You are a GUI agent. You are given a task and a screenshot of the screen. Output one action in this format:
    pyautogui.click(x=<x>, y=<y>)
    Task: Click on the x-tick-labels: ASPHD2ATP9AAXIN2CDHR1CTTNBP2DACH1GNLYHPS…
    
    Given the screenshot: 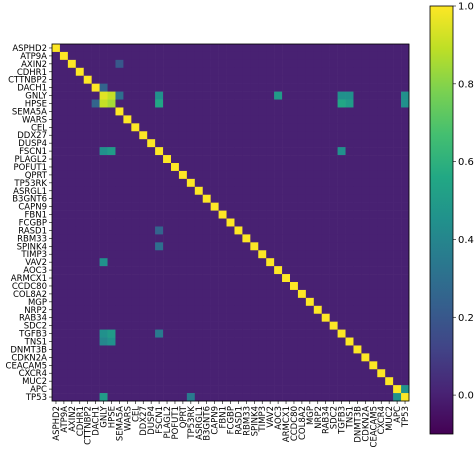 What is the action you would take?
    pyautogui.click(x=231, y=424)
    